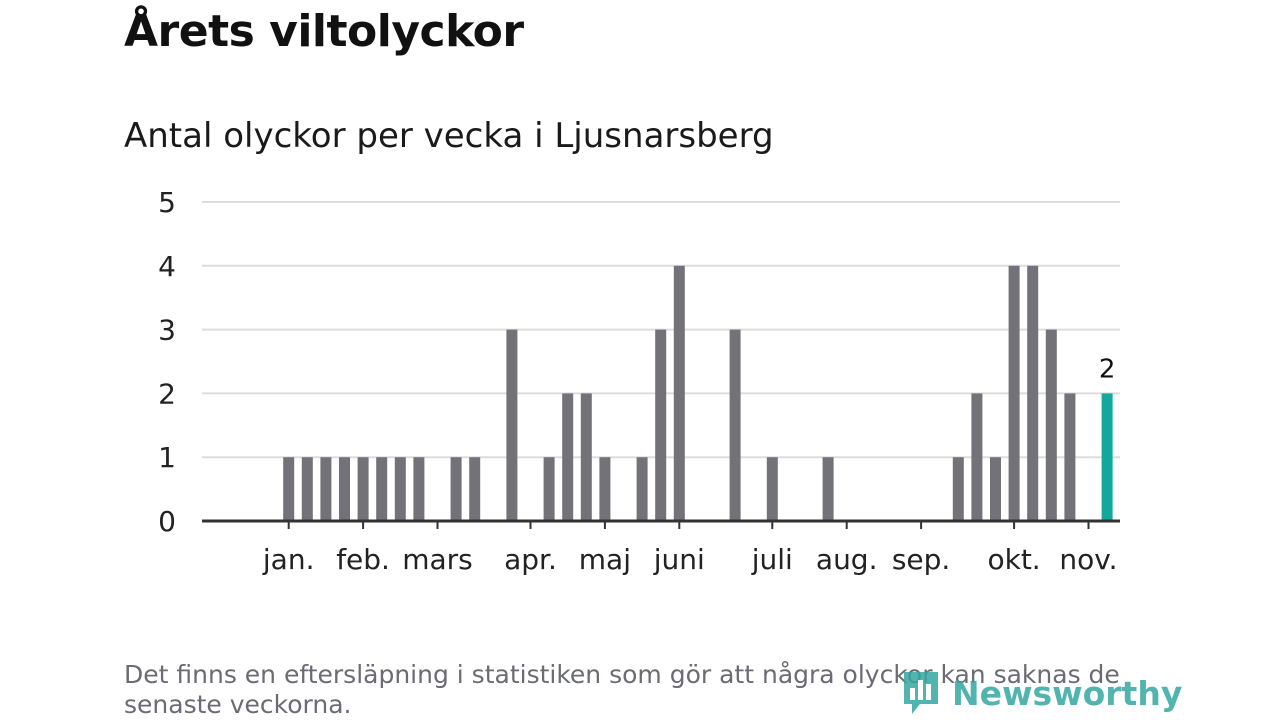 The width and height of the screenshot is (1280, 720). What do you see at coordinates (661, 524) in the screenshot?
I see `x-axis` at bounding box center [661, 524].